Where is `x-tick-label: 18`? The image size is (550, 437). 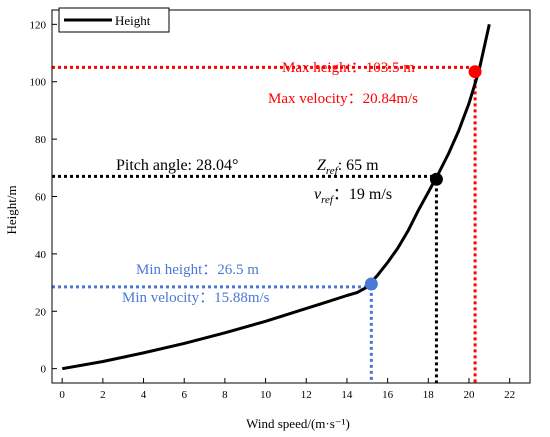
x-tick-label: 18 is located at coordinates (429, 395).